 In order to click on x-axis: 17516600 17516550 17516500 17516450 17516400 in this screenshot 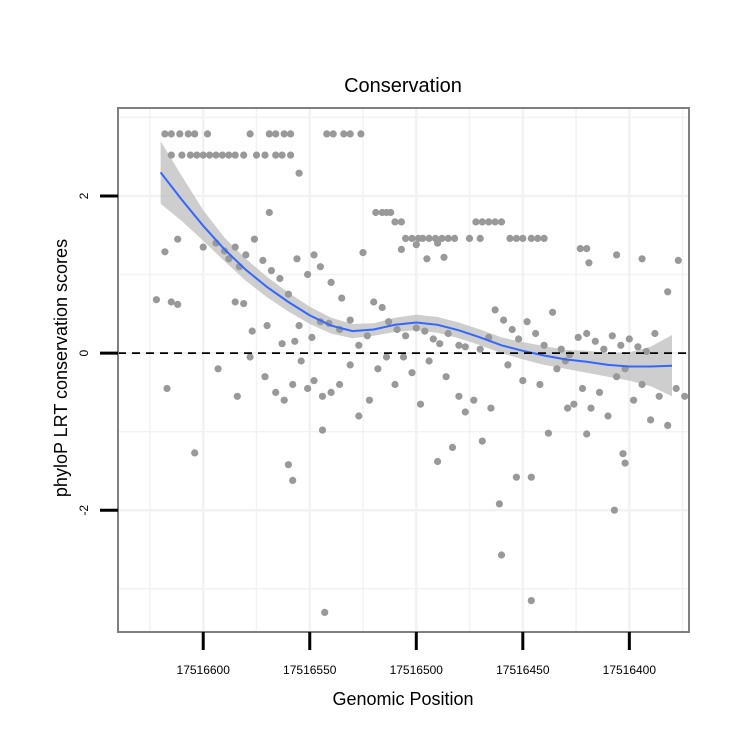, I will do `click(416, 654)`.